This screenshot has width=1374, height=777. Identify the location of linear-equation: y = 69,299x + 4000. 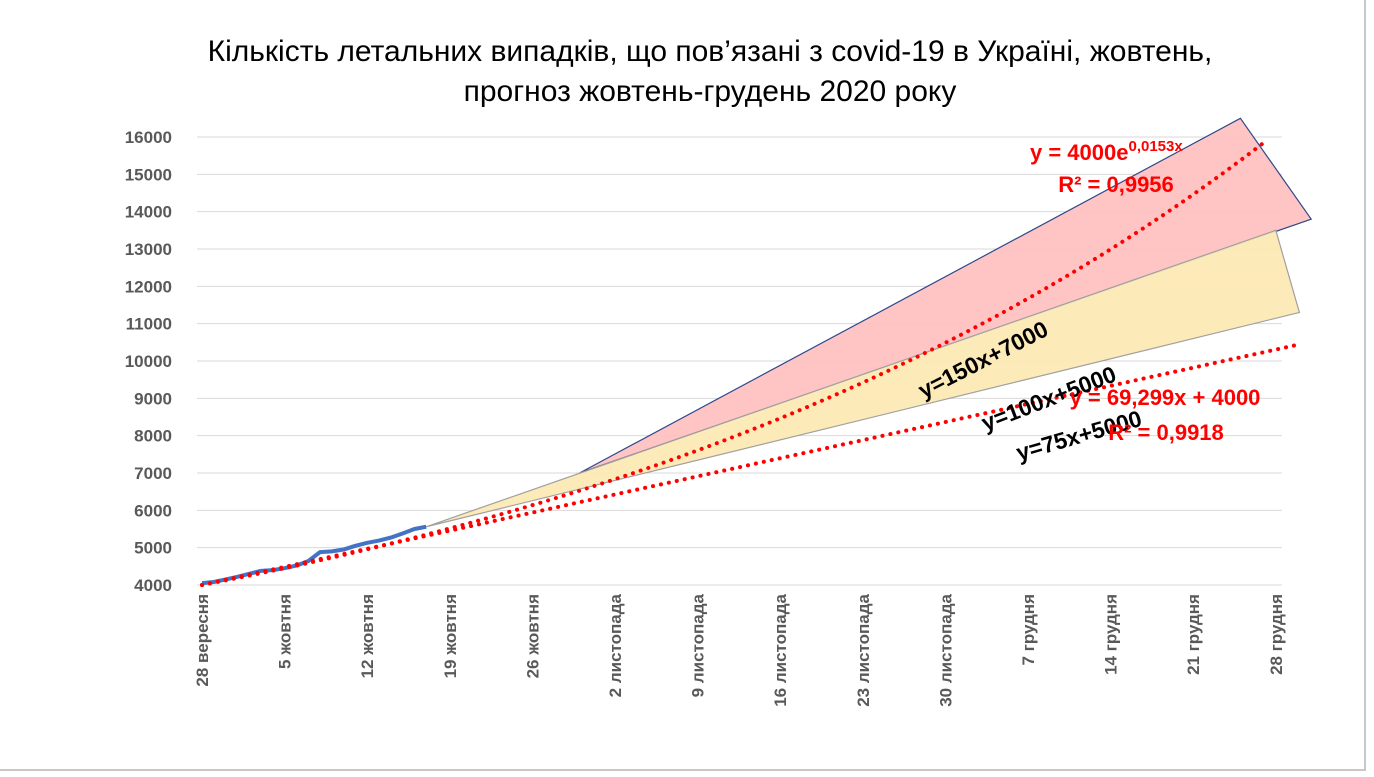
(1165, 397).